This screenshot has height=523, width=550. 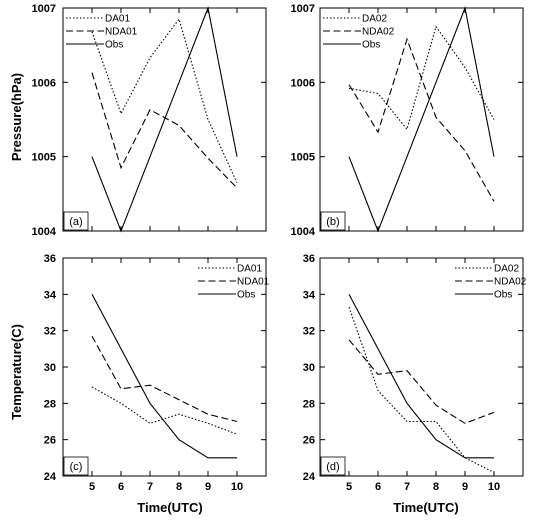 I want to click on panel-label: (c), so click(x=76, y=467).